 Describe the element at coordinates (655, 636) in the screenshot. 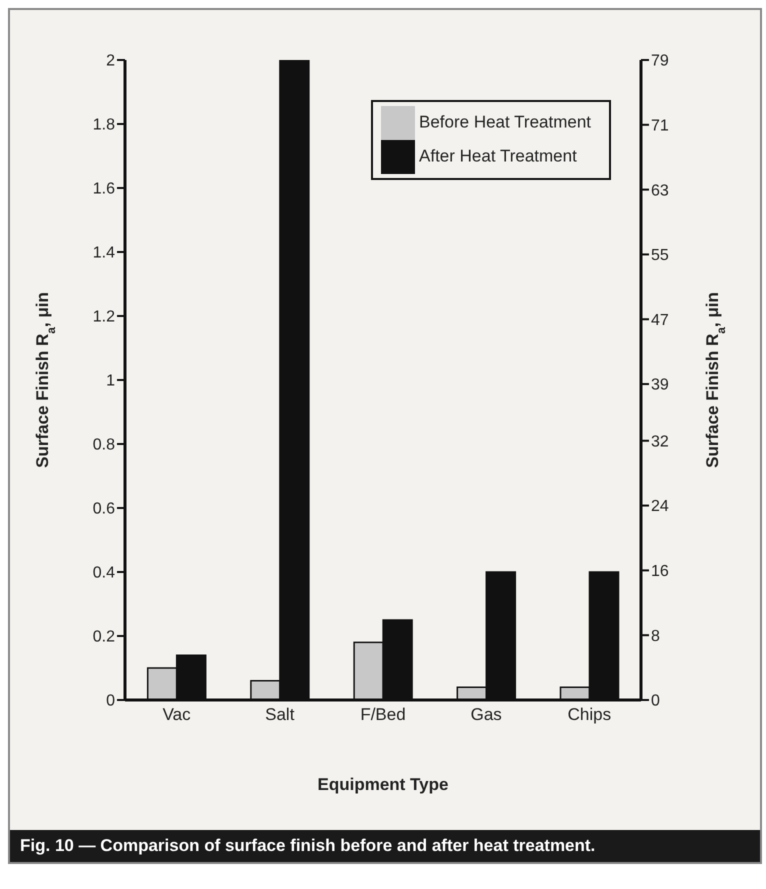

I see `y2-tick-label: 8` at that location.